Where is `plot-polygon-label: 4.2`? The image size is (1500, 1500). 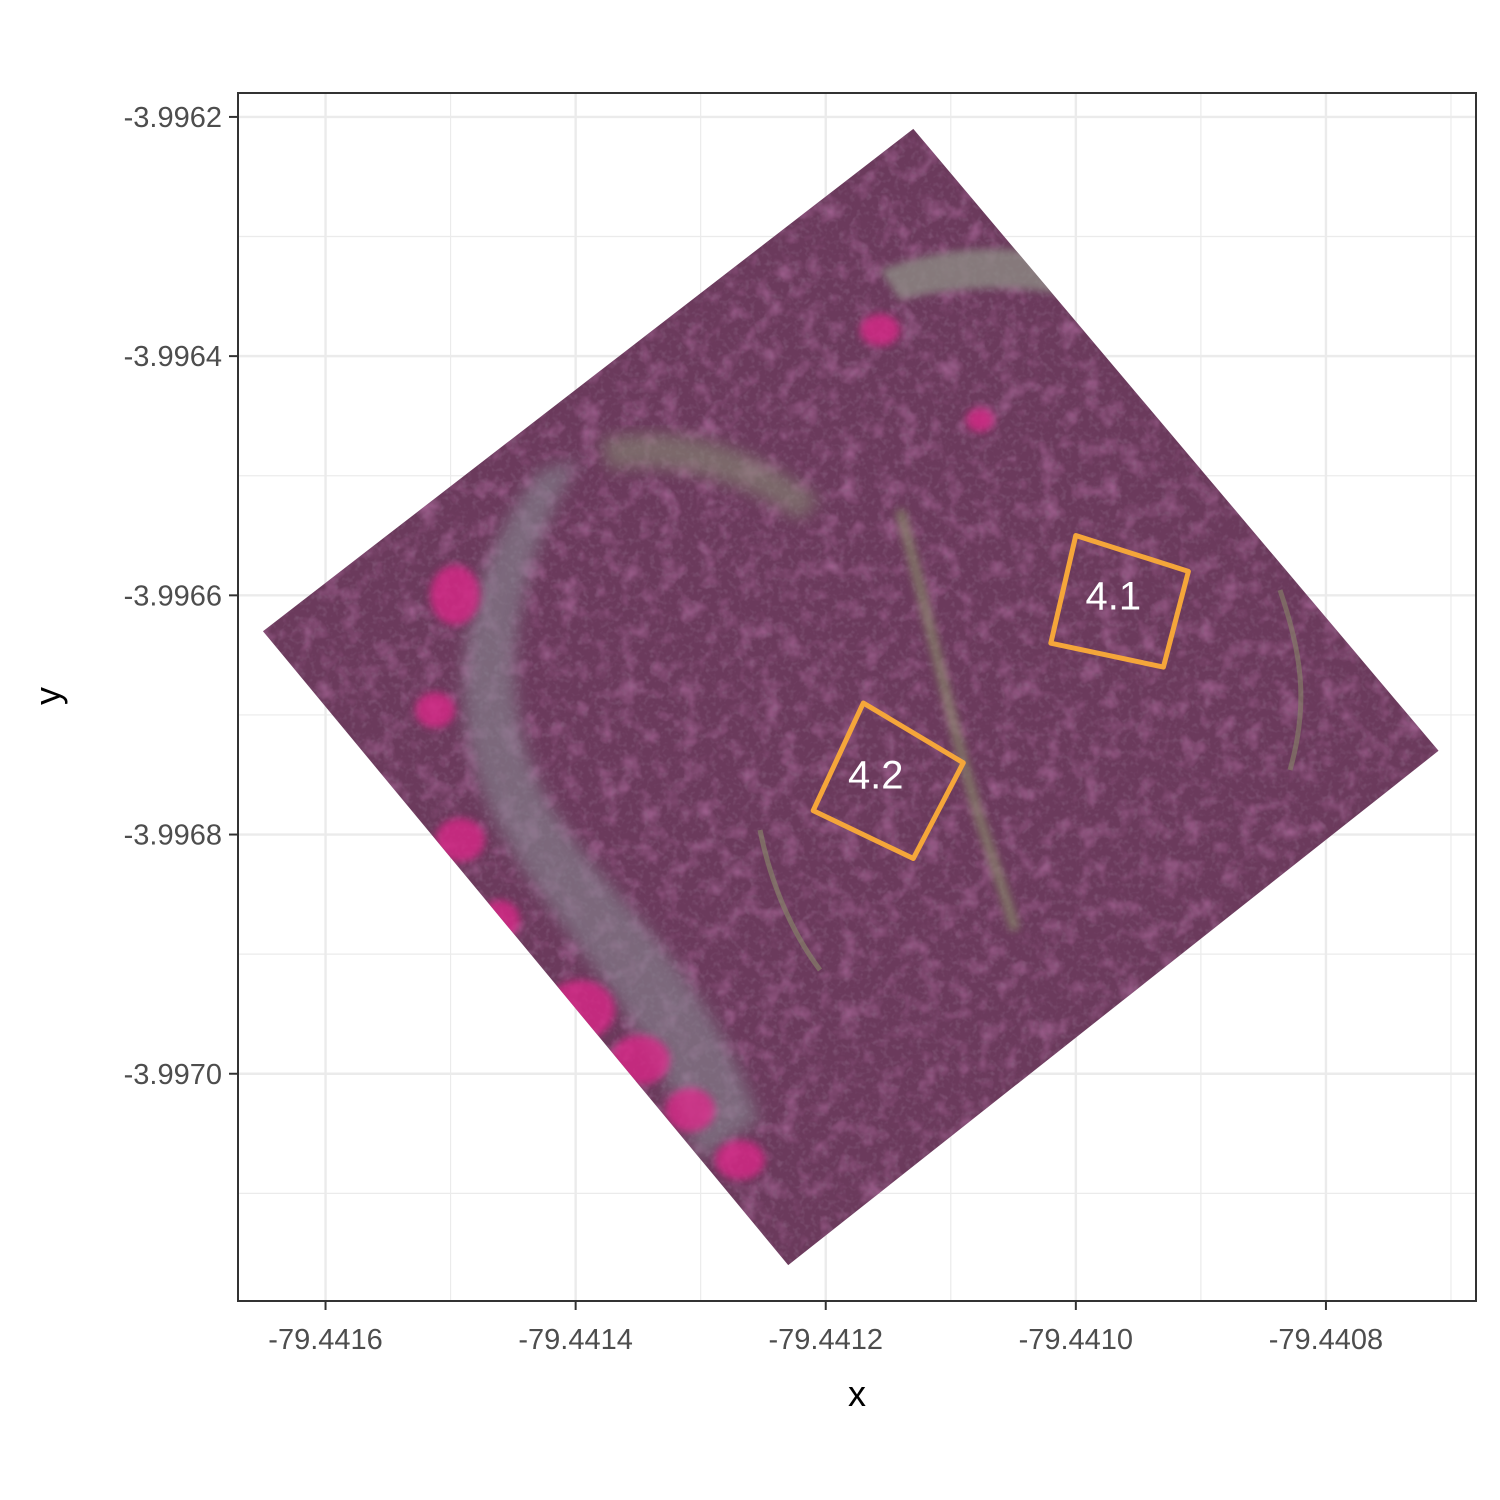
plot-polygon-label: 4.2 is located at coordinates (876, 776).